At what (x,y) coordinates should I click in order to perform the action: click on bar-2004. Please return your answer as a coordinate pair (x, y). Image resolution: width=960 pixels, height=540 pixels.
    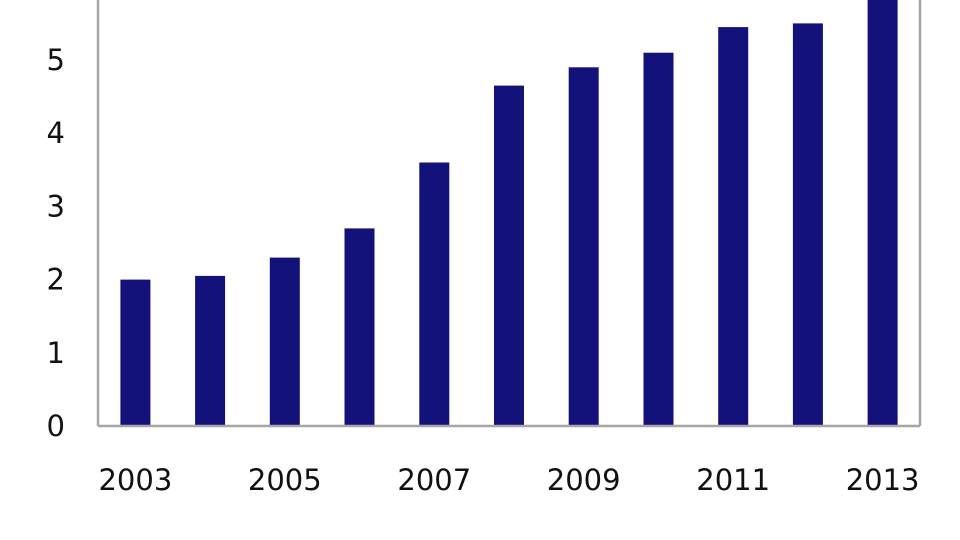
    Looking at the image, I should click on (210, 350).